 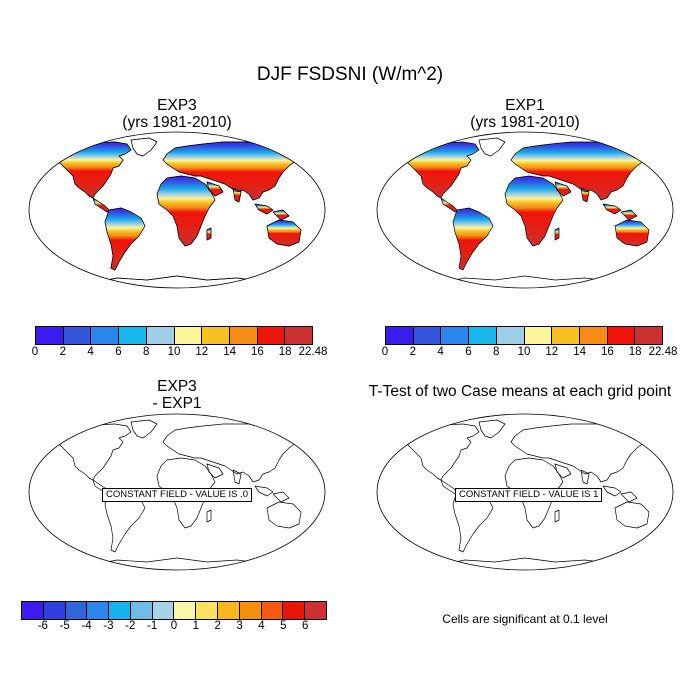 What do you see at coordinates (350, 74) in the screenshot?
I see `main-title: DJF FSDSNI (W/m^2)` at bounding box center [350, 74].